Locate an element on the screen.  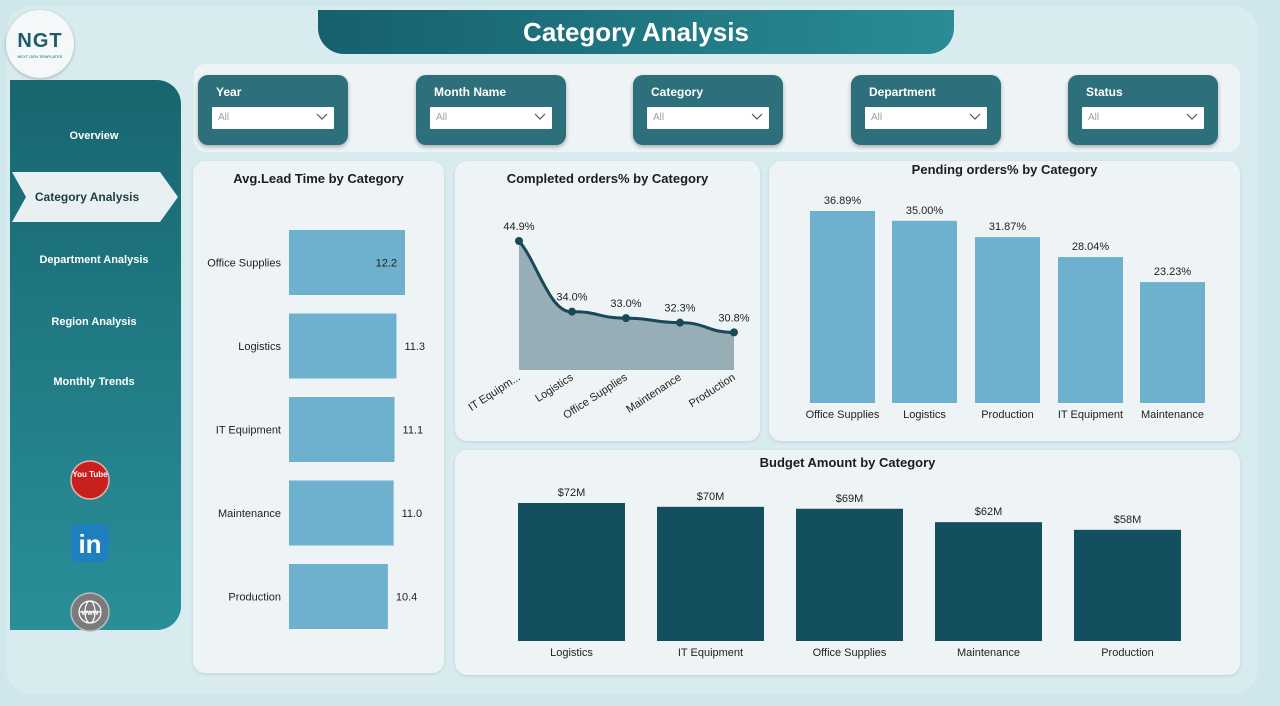
category-label: Logistics is located at coordinates (924, 415).